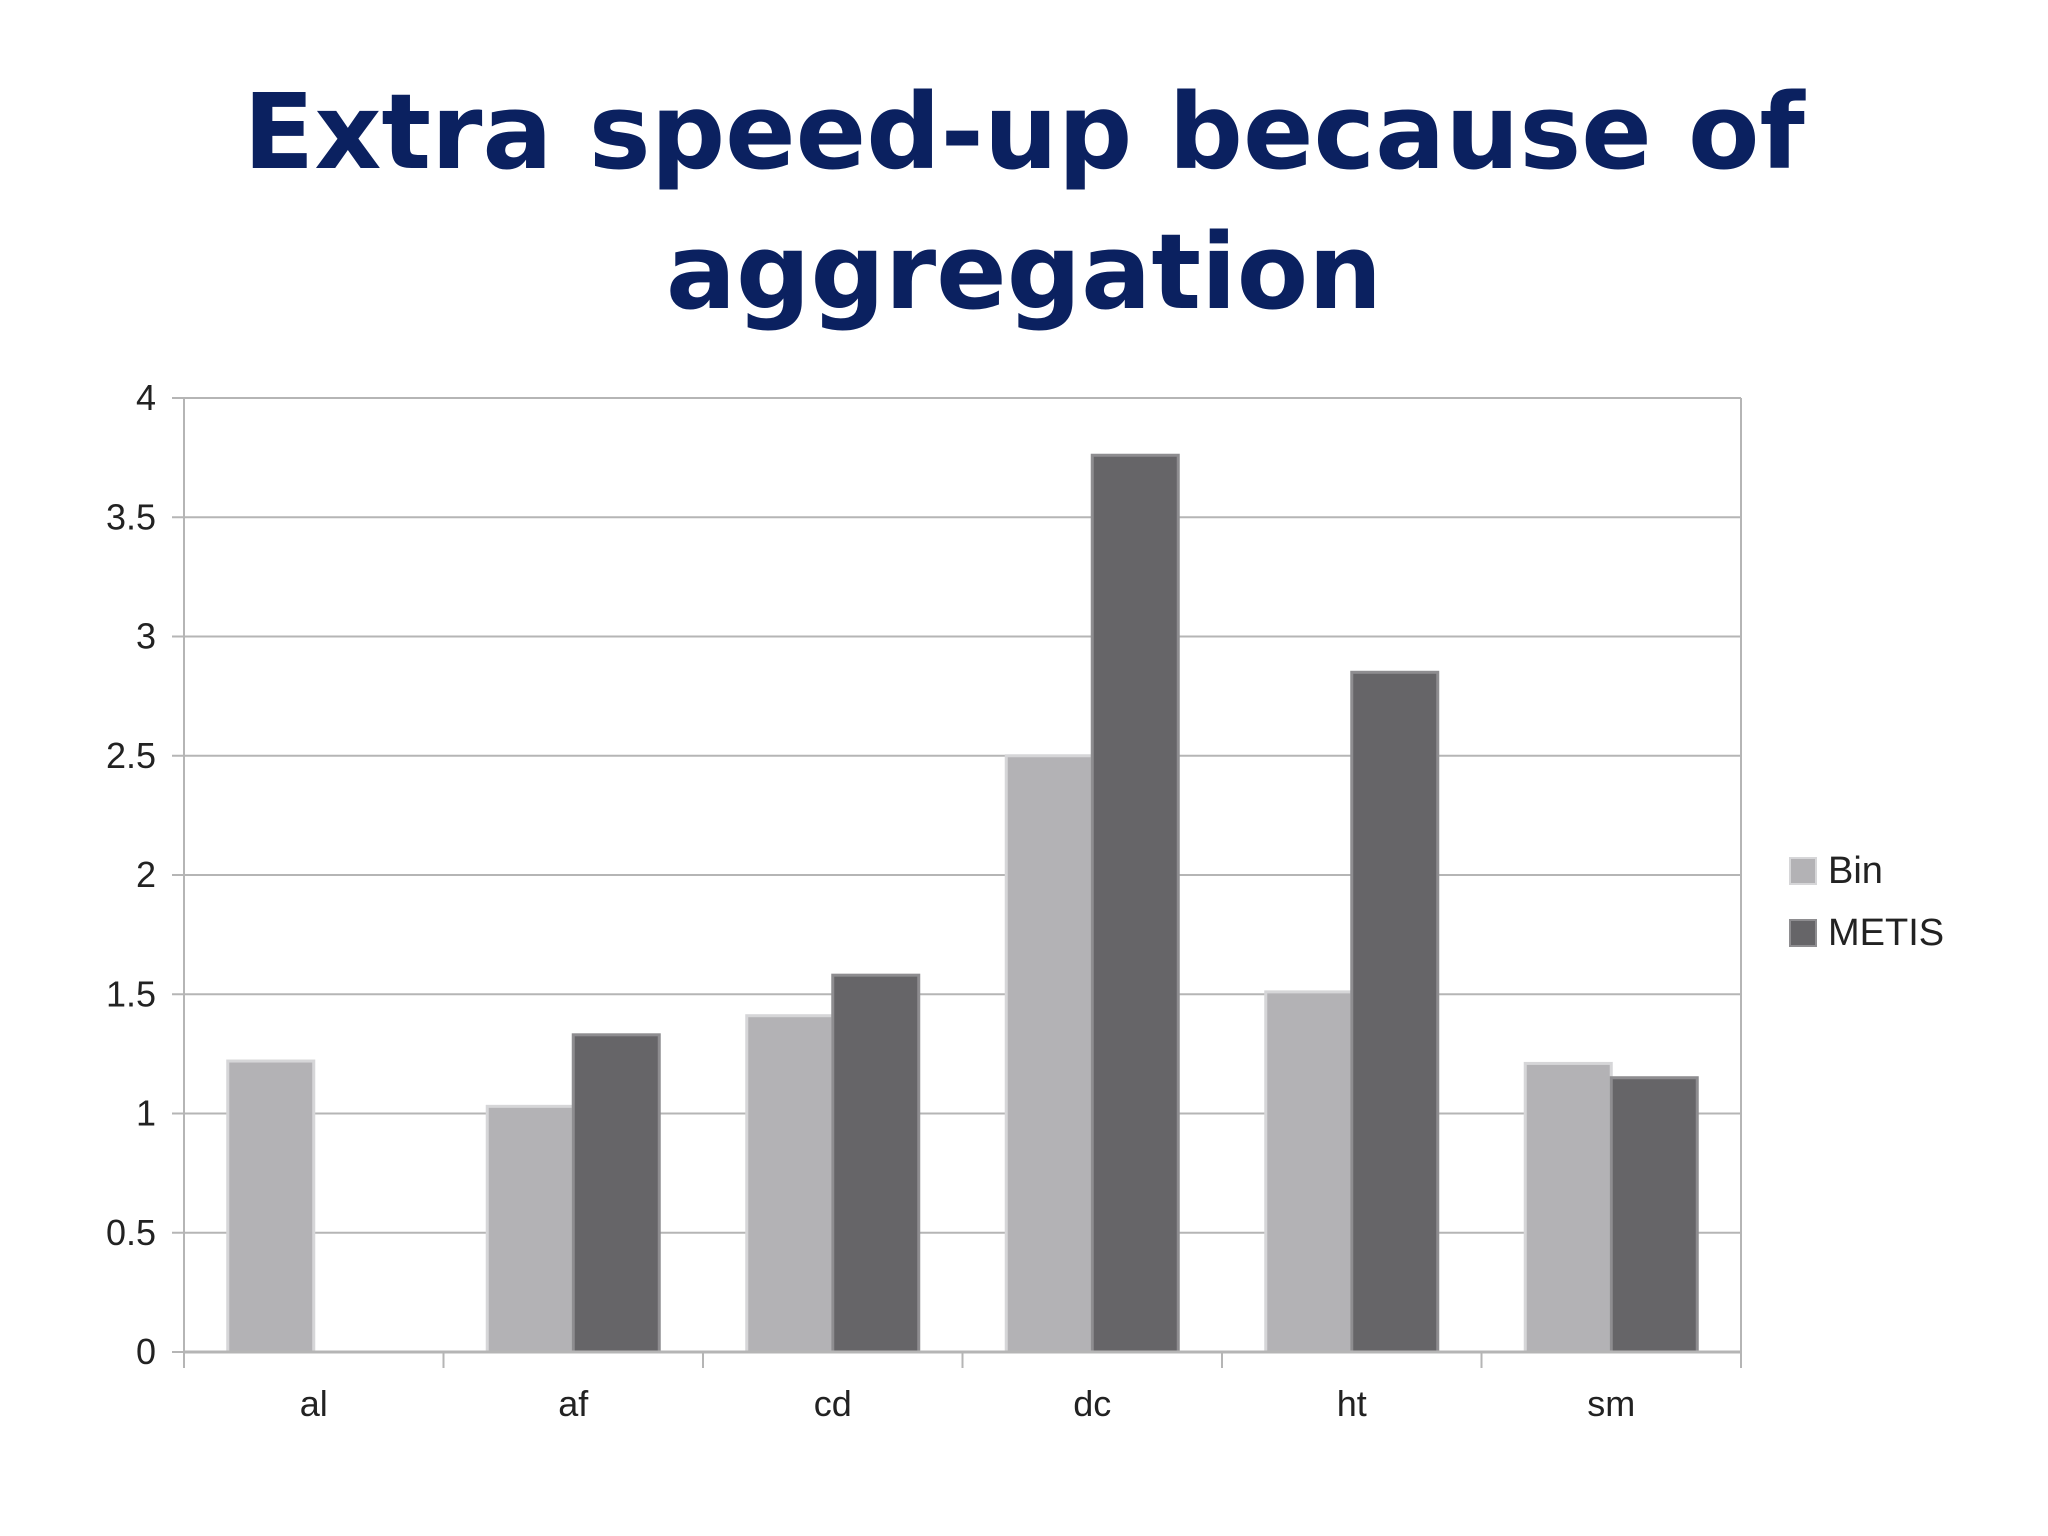 This screenshot has width=2048, height=1536. Describe the element at coordinates (790, 1184) in the screenshot. I see `bar-bin-cd` at that location.